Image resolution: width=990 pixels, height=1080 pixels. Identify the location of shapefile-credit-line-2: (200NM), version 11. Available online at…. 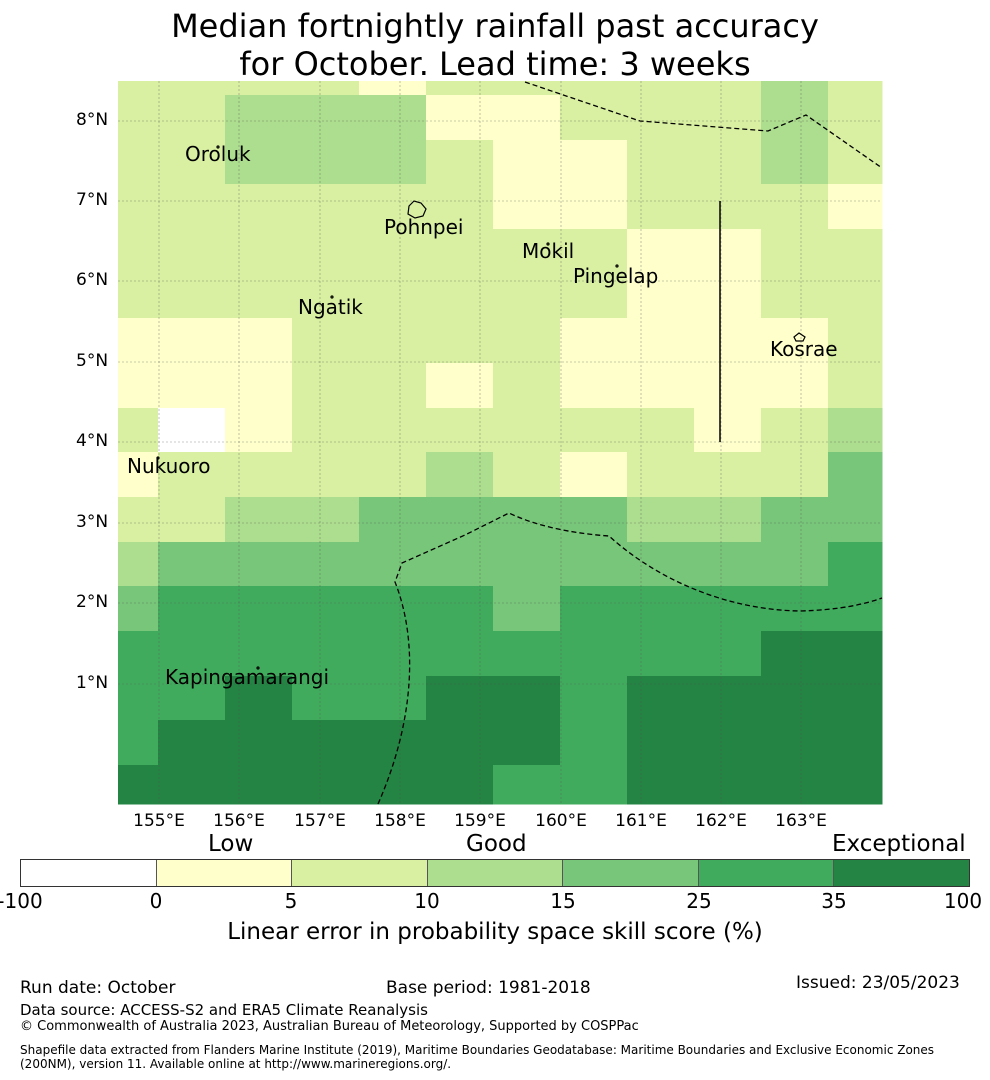
(236, 1064).